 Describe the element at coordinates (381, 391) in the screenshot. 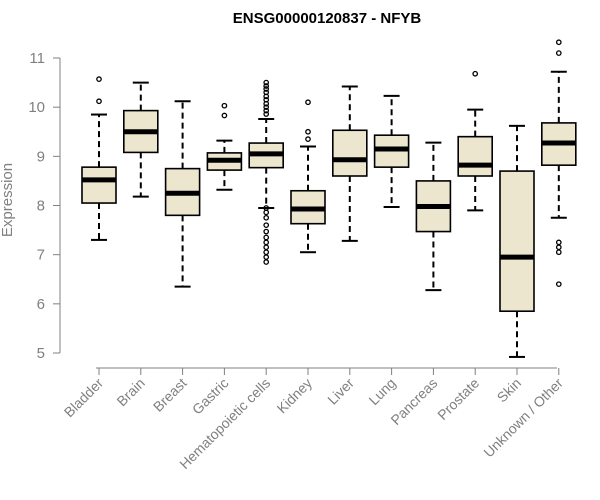

I see `x-tick-label: Lung` at that location.